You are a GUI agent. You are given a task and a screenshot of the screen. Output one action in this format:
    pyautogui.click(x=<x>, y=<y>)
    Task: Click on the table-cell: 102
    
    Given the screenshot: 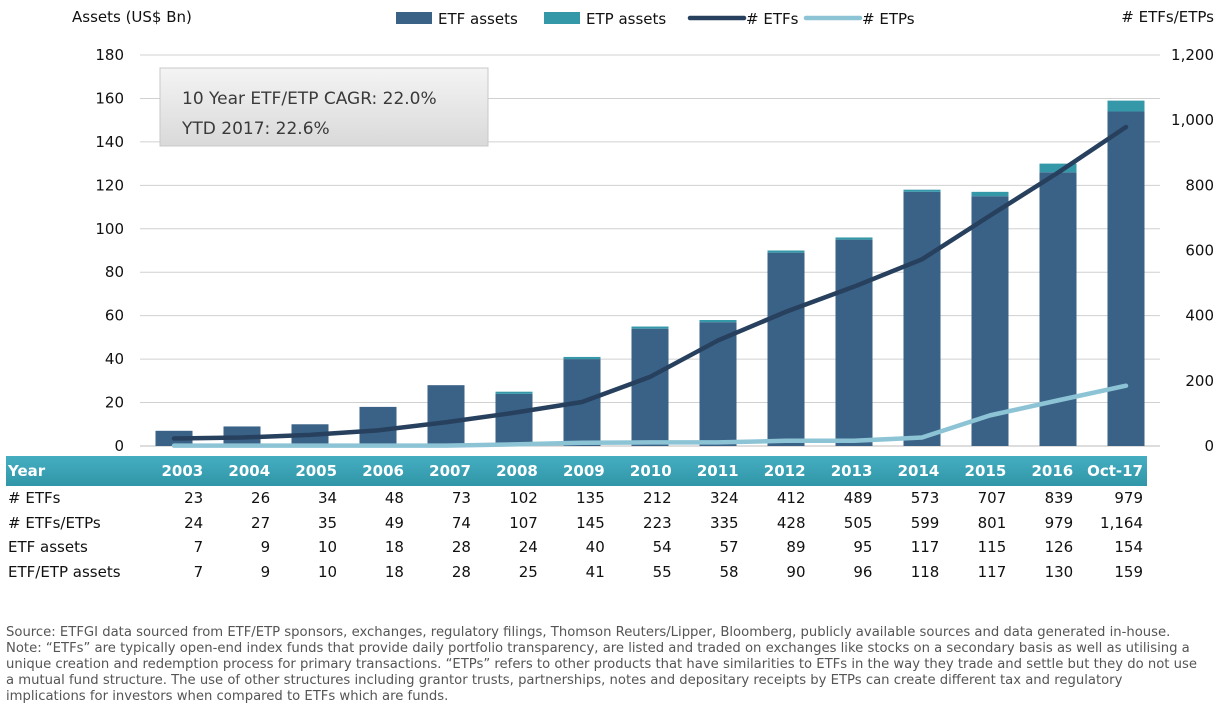 What is the action you would take?
    pyautogui.click(x=523, y=498)
    